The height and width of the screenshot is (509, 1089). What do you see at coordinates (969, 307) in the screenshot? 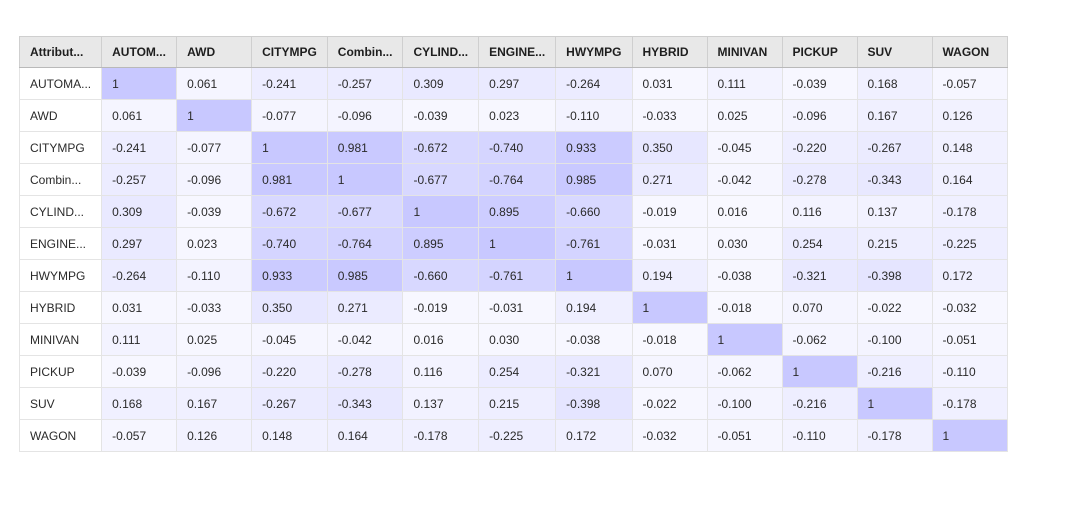
I see `correlation-cell: -0.032` at bounding box center [969, 307].